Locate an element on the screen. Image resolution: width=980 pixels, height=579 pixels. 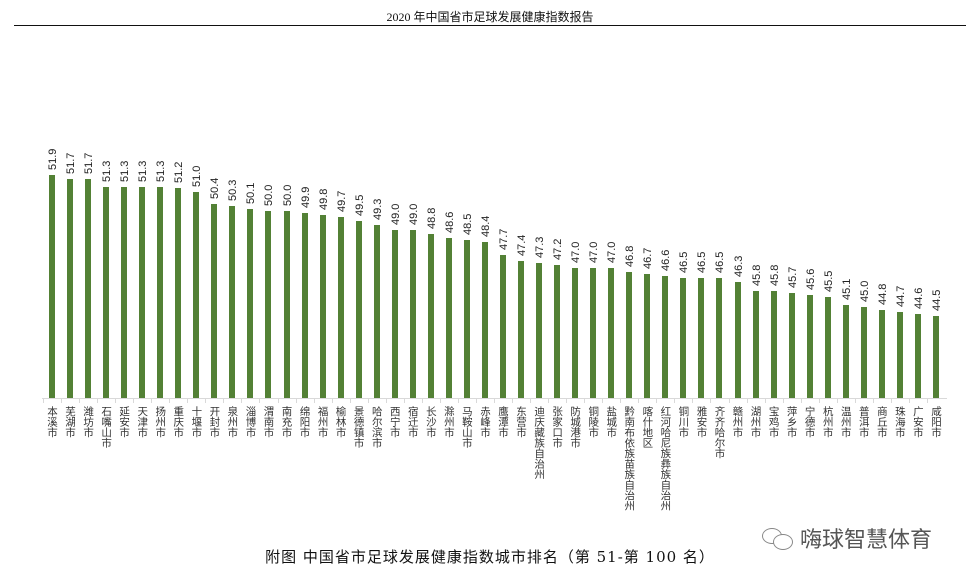
category-label: 本溪市 is located at coordinates (52, 422).